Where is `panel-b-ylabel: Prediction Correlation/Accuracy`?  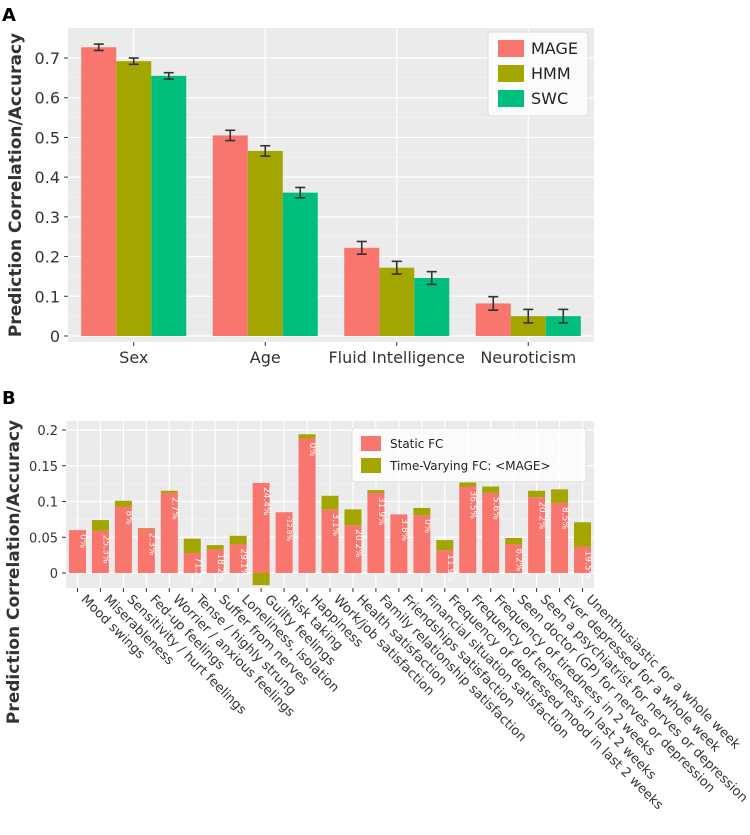 panel-b-ylabel: Prediction Correlation/Accuracy is located at coordinates (14, 572).